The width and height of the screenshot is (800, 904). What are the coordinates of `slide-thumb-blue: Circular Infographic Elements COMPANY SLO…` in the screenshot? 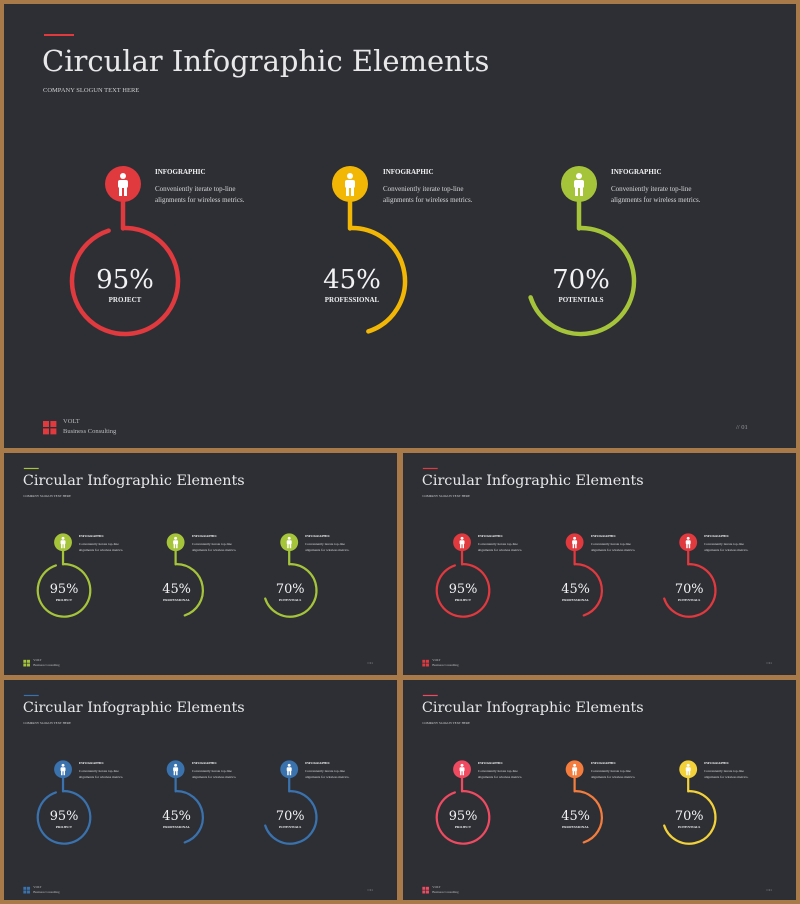 It's located at (200, 790).